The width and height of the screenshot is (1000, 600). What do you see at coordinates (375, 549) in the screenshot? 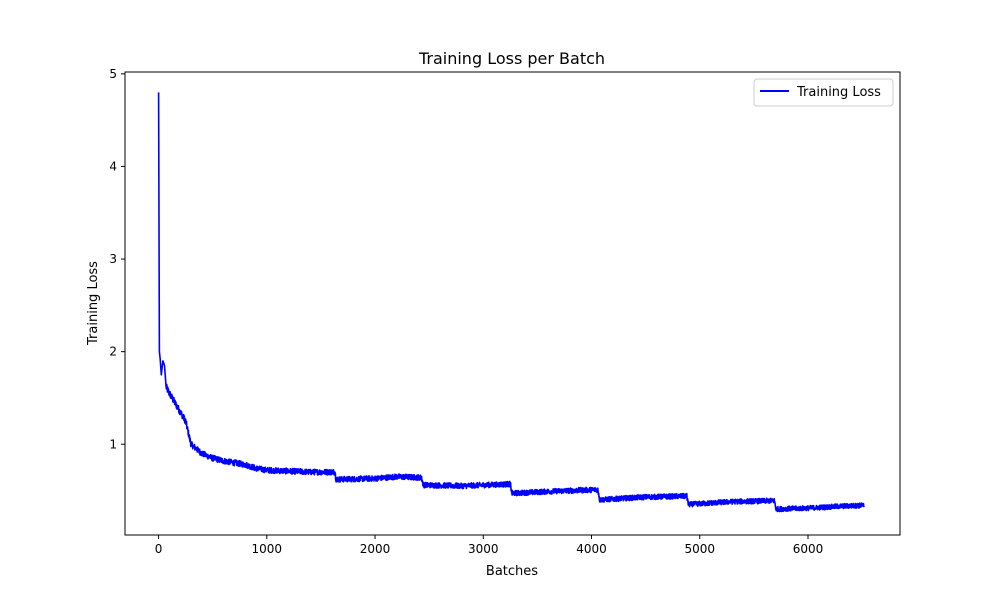
I see `x-tick-label: 2000` at bounding box center [375, 549].